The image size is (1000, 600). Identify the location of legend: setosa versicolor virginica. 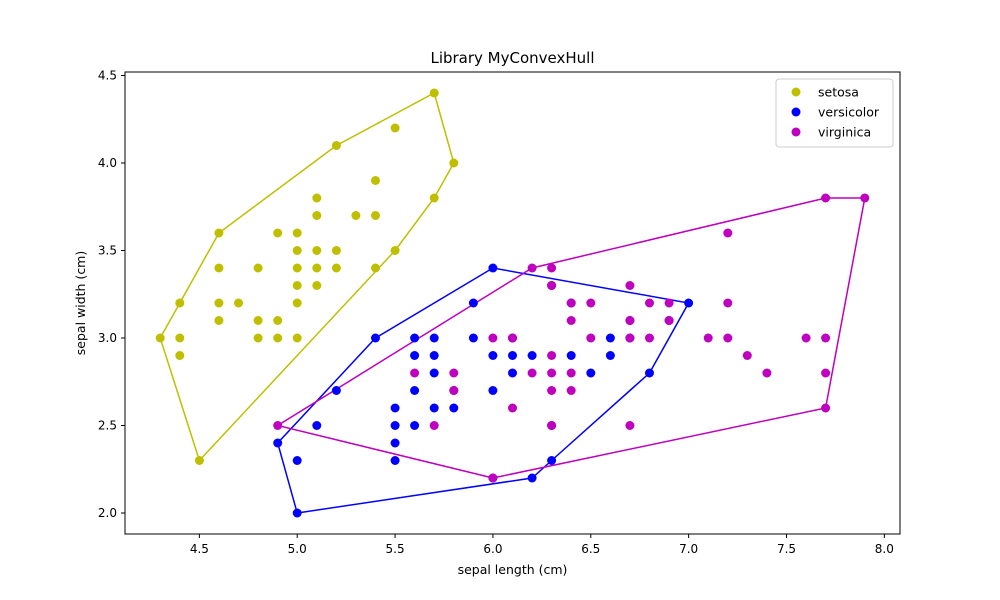
(834, 113).